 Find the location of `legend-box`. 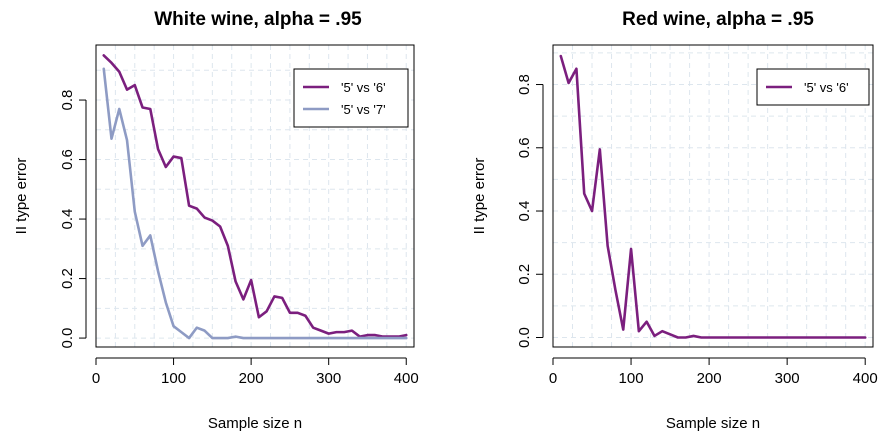

legend-box is located at coordinates (351, 98).